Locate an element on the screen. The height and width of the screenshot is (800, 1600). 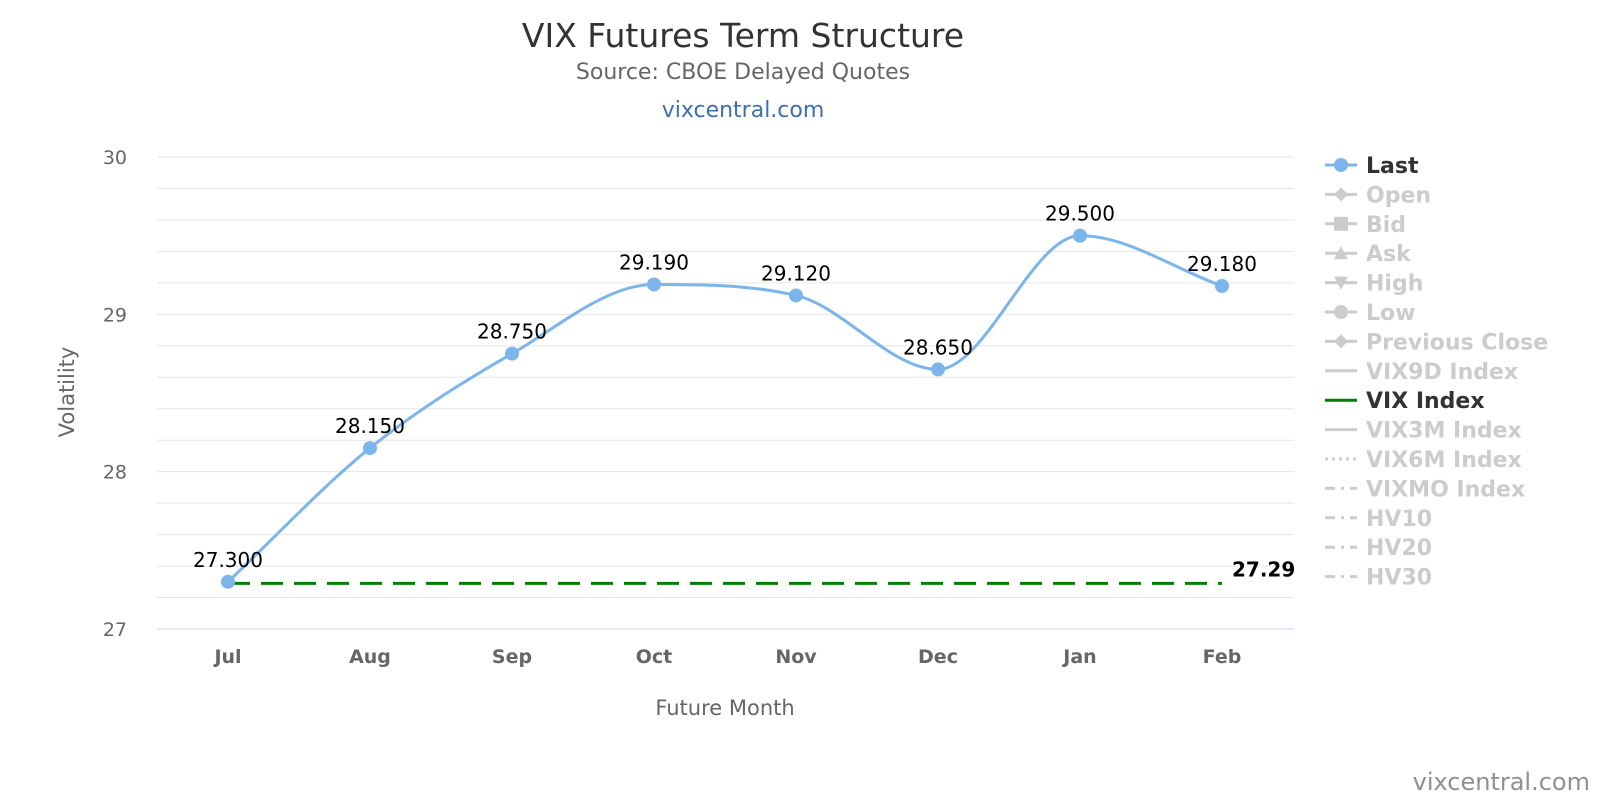
x-tick-label: Sep is located at coordinates (512, 657).